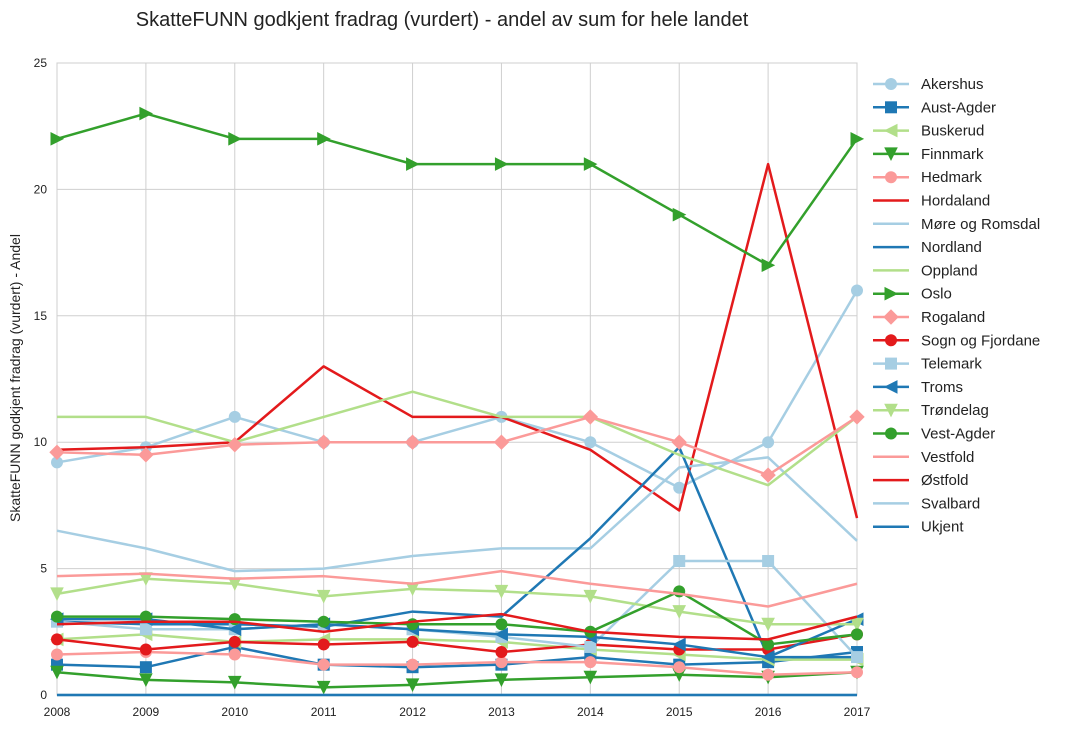  What do you see at coordinates (927, 177) in the screenshot?
I see `legend-item: Hedmark` at bounding box center [927, 177].